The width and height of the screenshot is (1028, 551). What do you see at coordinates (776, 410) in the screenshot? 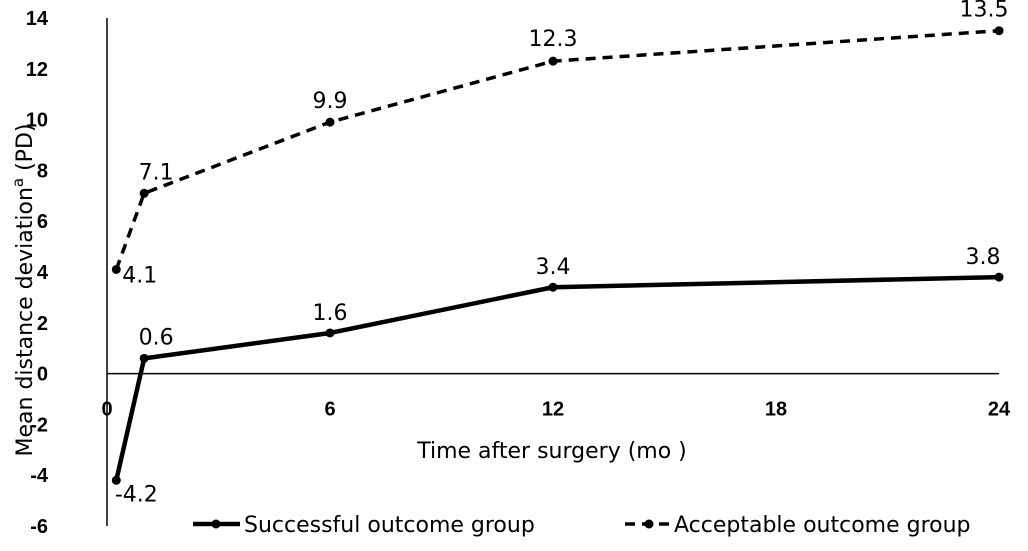
I see `x-tick-label: 18` at bounding box center [776, 410].